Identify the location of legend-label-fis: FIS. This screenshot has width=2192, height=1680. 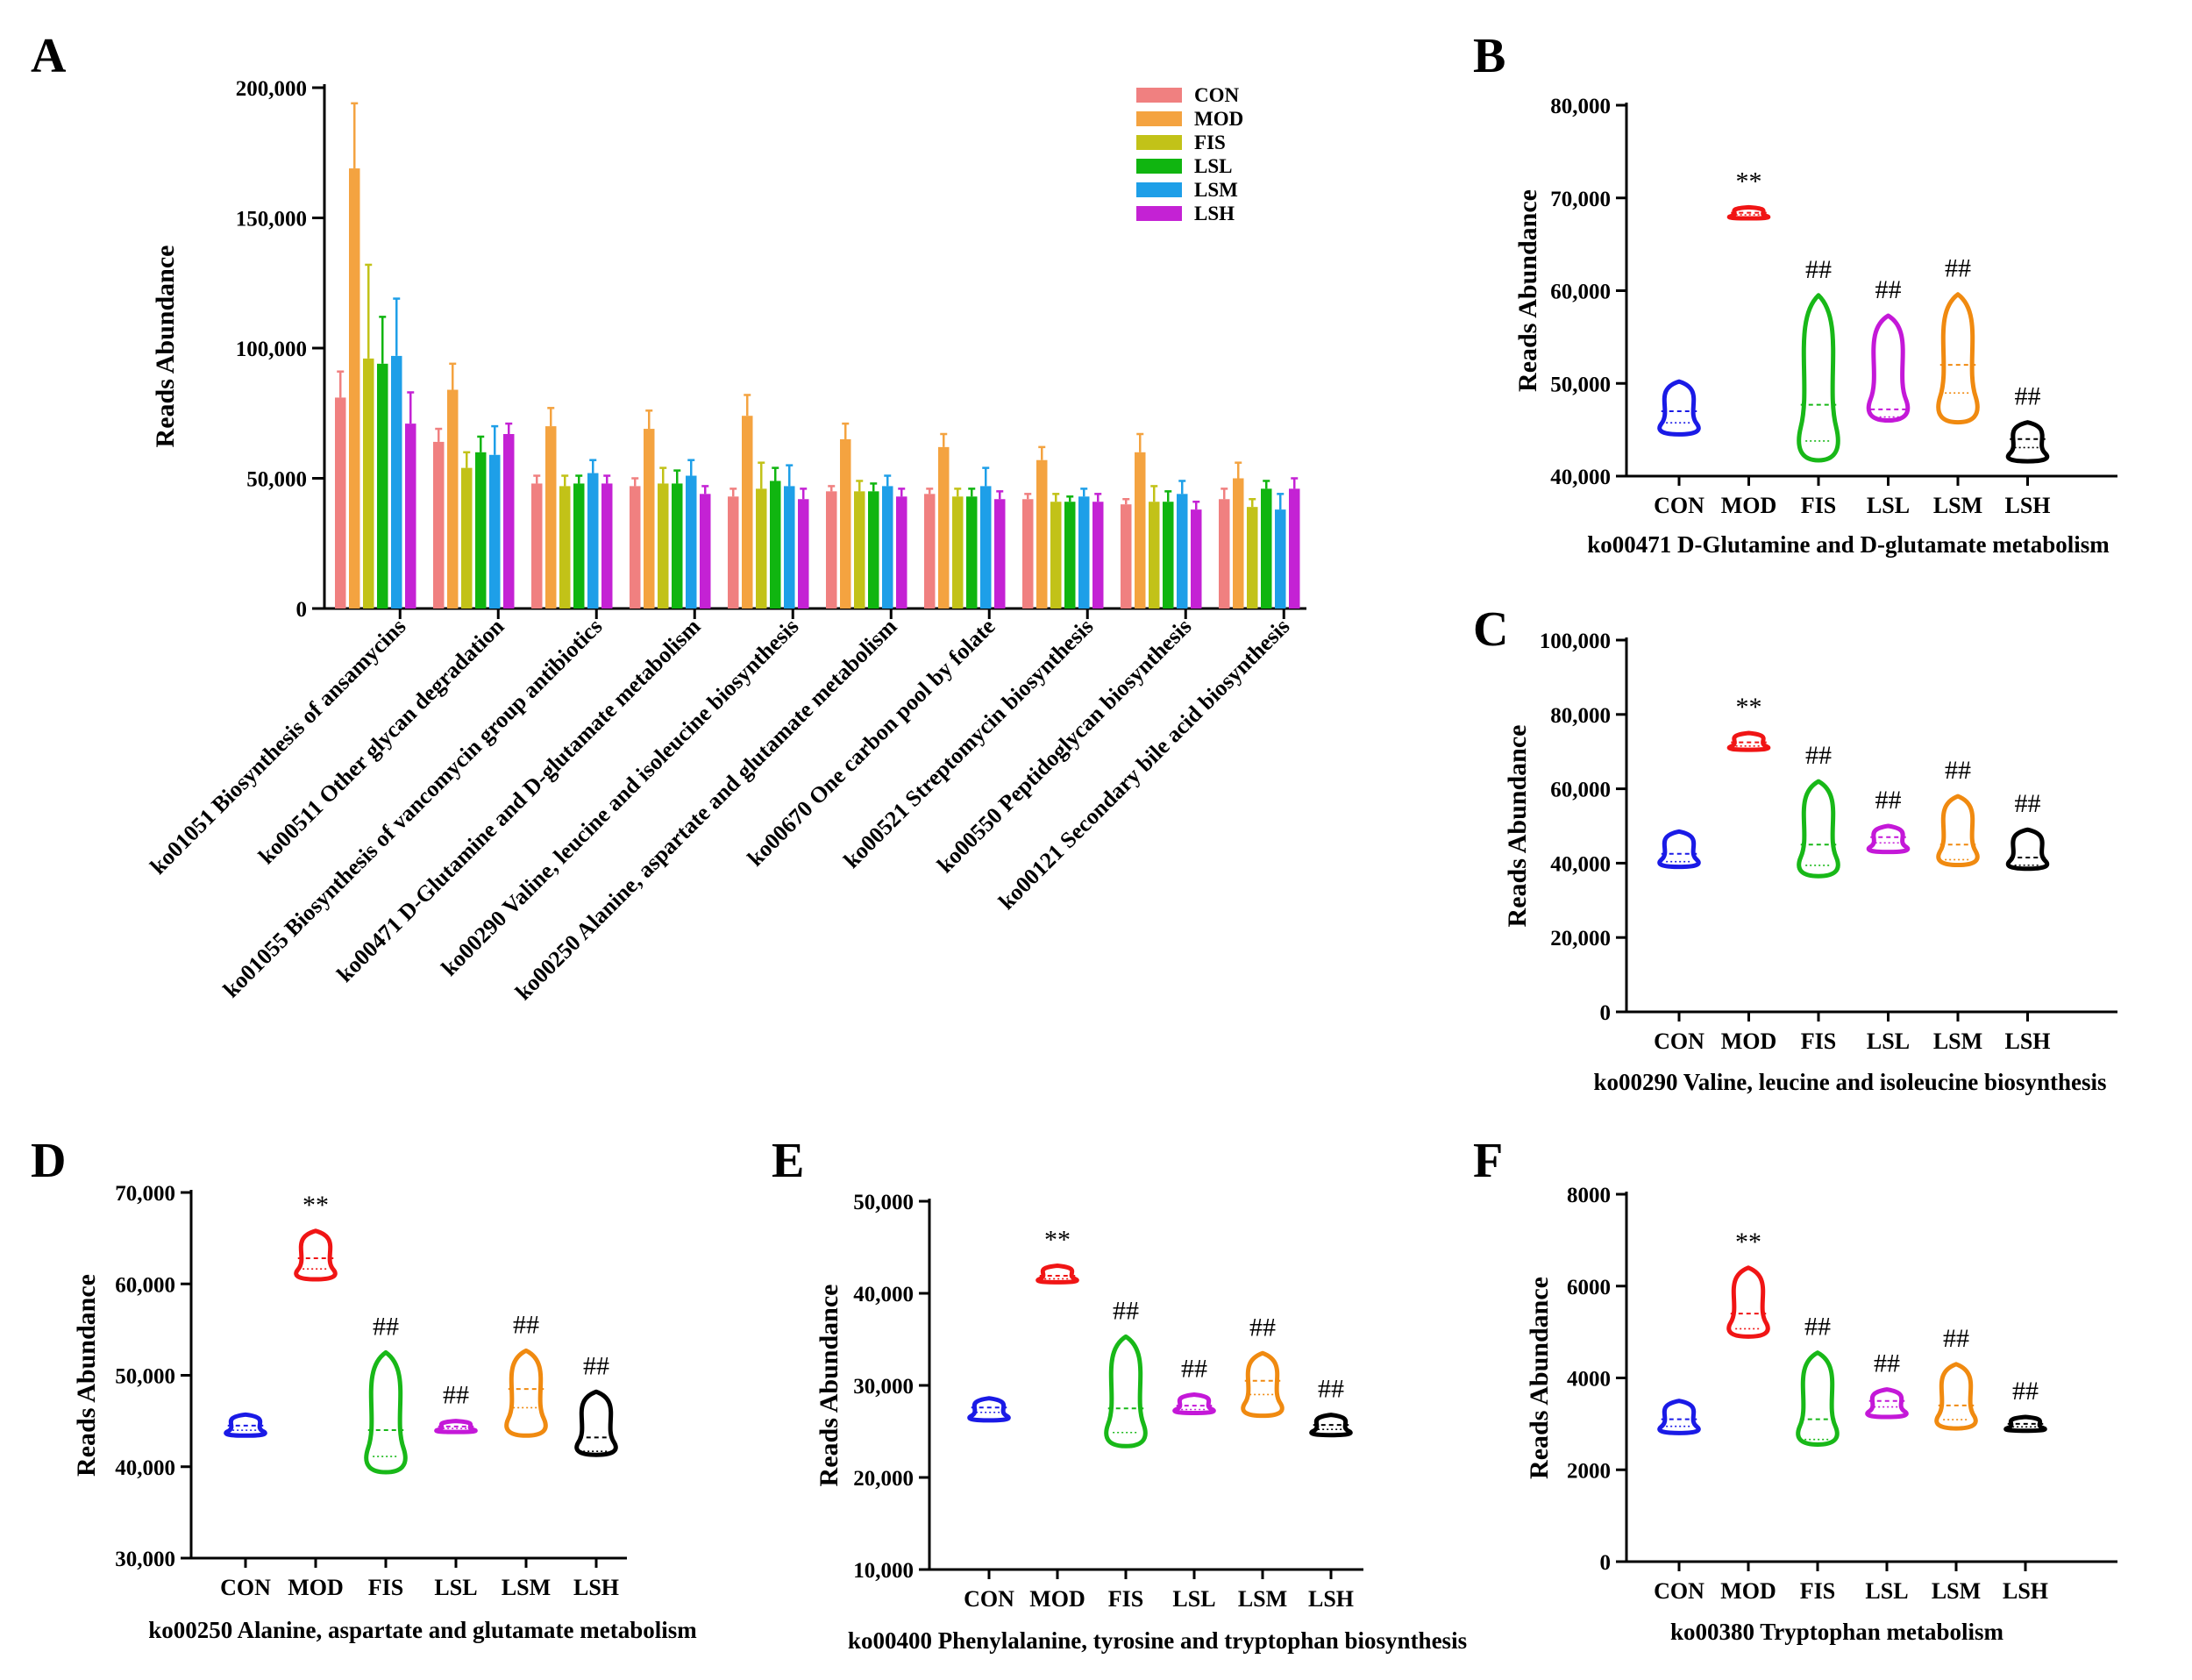
(1210, 142).